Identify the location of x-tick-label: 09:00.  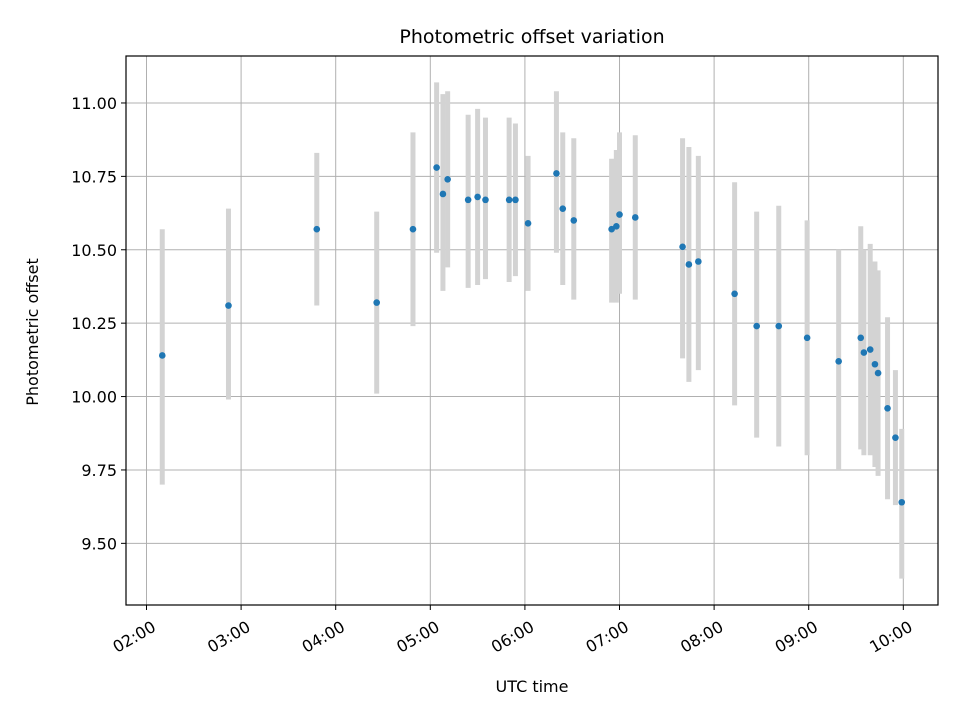
(796, 637).